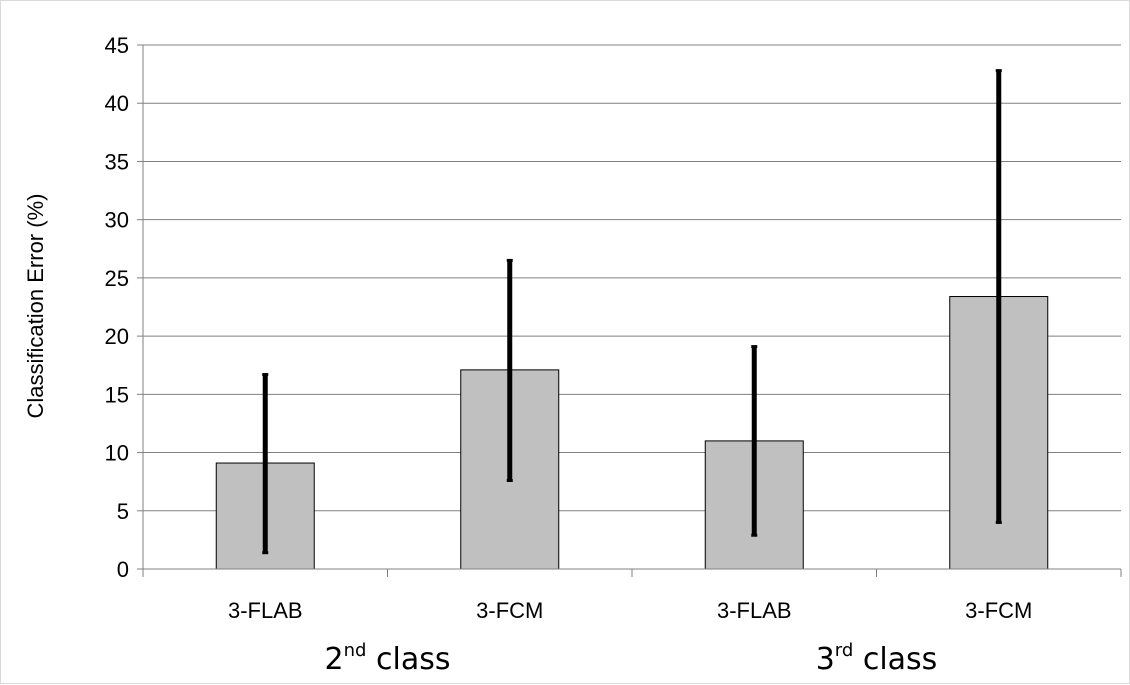  I want to click on y-tick-label: 15, so click(117, 394).